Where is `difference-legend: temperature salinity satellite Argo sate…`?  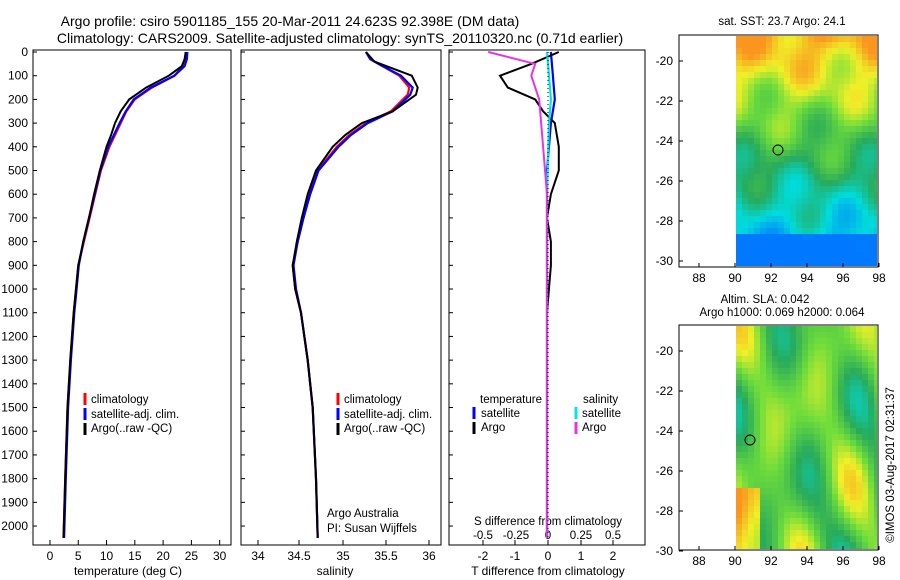 difference-legend: temperature salinity satellite Argo sate… is located at coordinates (546, 414).